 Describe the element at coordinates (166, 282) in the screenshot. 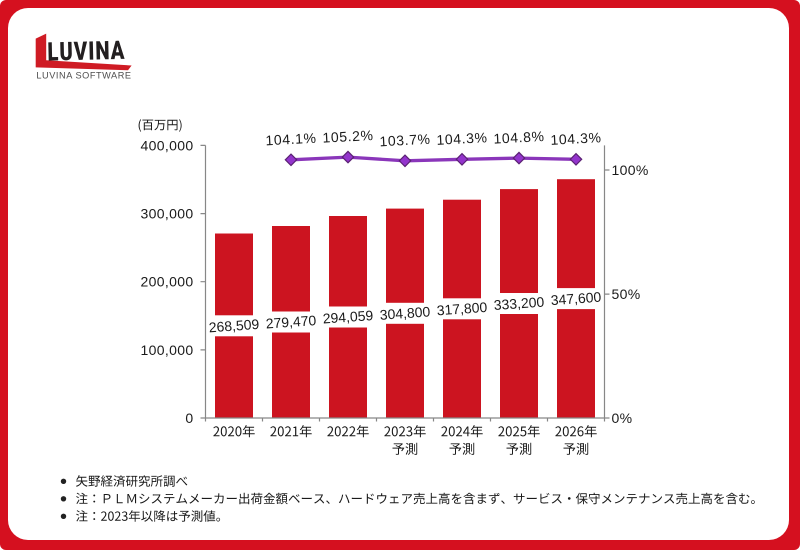

I see `svg-text: 200,000` at that location.